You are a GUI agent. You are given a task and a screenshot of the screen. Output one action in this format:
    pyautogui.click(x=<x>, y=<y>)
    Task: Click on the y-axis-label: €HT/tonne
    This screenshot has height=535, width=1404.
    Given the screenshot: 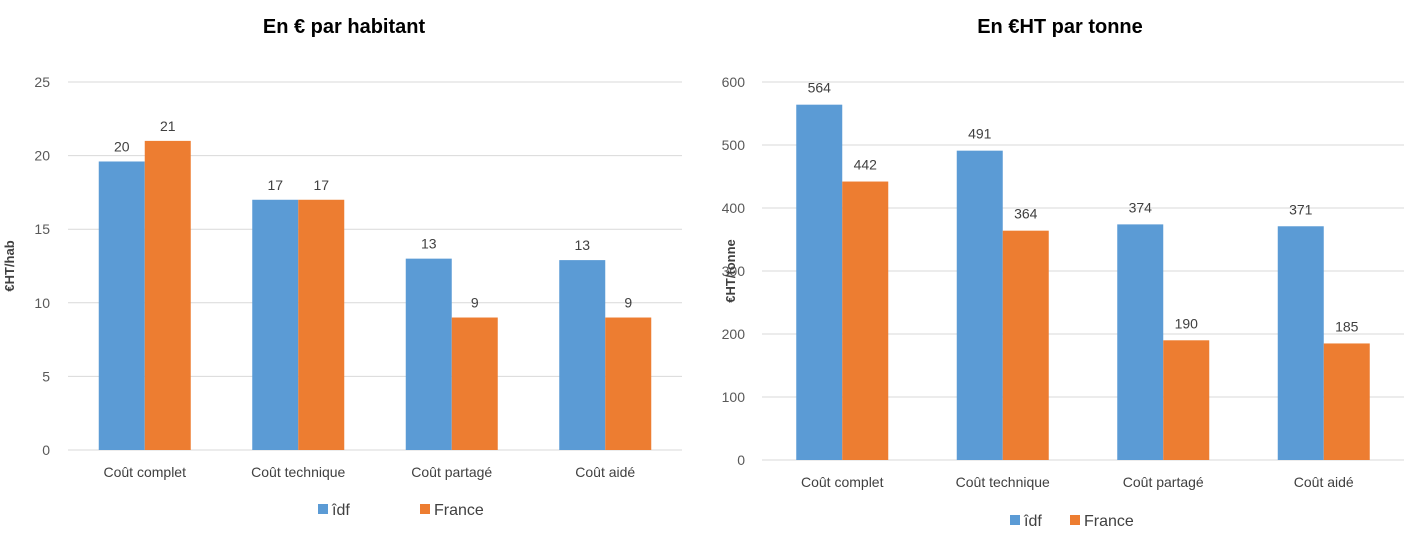 What is the action you would take?
    pyautogui.click(x=730, y=271)
    